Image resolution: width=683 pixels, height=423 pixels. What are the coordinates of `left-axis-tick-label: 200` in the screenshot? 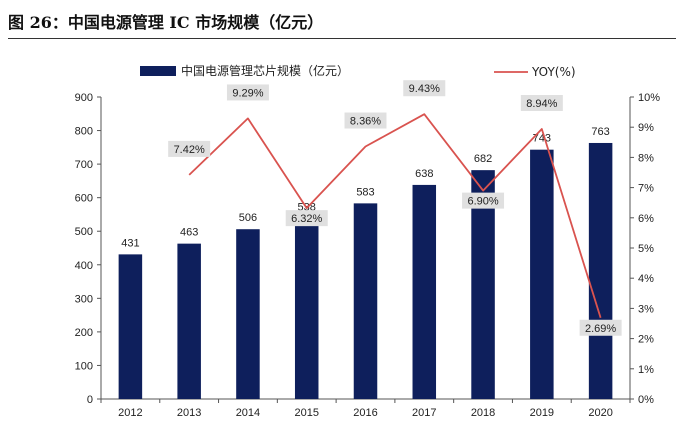 It's located at (84, 333).